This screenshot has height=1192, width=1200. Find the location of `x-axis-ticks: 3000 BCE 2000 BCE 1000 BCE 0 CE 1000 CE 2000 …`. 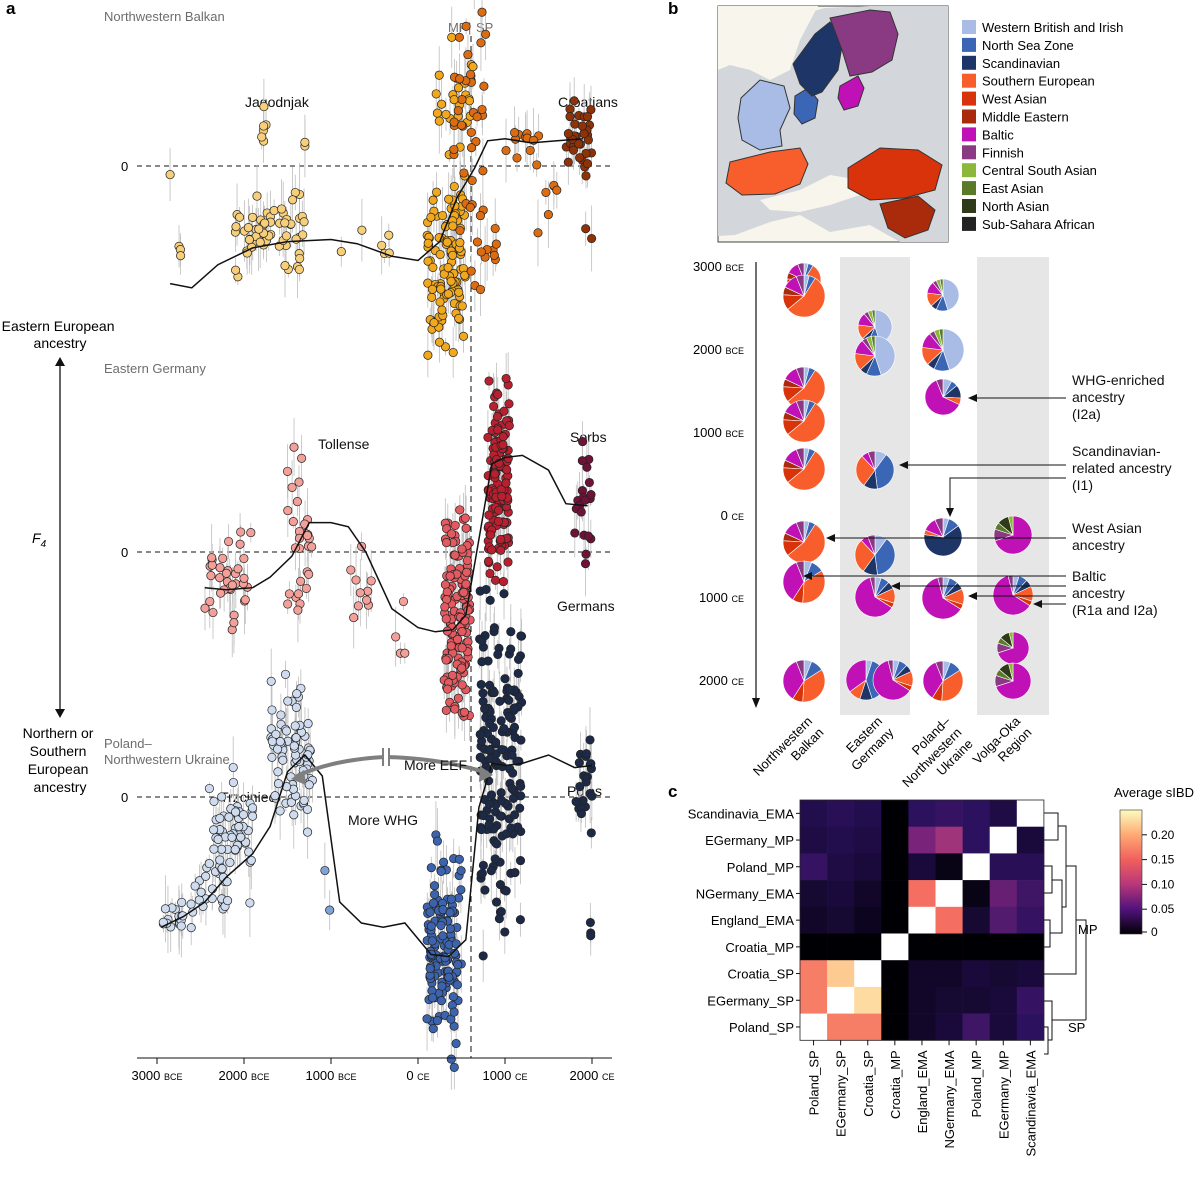

x-axis-ticks: 3000 BCE 2000 BCE 1000 BCE 0 CE 1000 CE 2000 … is located at coordinates (373, 1070).